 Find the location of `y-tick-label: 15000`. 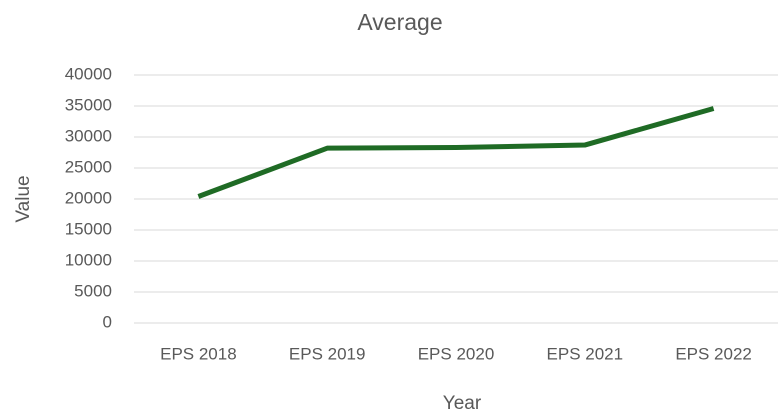

y-tick-label: 15000 is located at coordinates (88, 228).